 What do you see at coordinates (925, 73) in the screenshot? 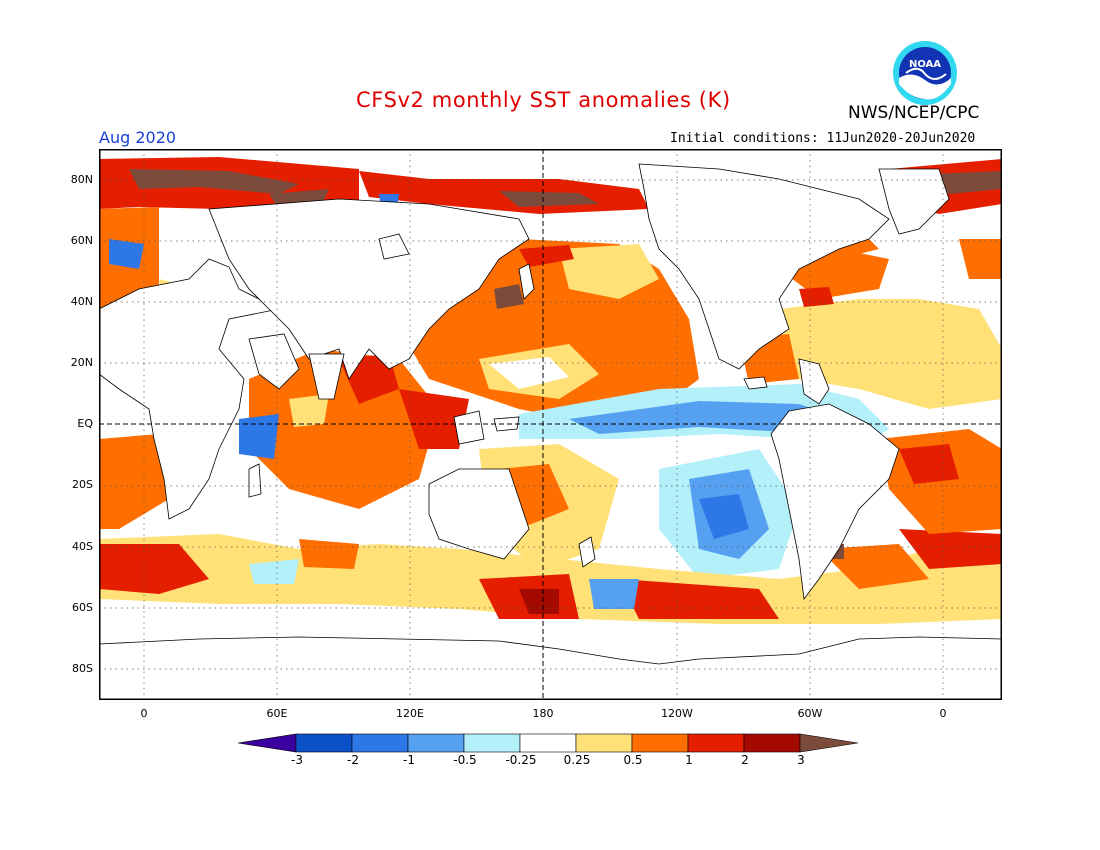
I see `noaa-logo: NOAA` at bounding box center [925, 73].